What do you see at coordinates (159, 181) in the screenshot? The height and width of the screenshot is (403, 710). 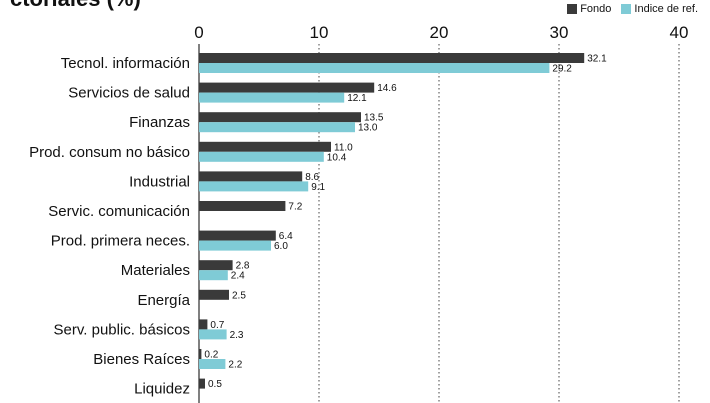 I see `category-label: Industrial` at bounding box center [159, 181].